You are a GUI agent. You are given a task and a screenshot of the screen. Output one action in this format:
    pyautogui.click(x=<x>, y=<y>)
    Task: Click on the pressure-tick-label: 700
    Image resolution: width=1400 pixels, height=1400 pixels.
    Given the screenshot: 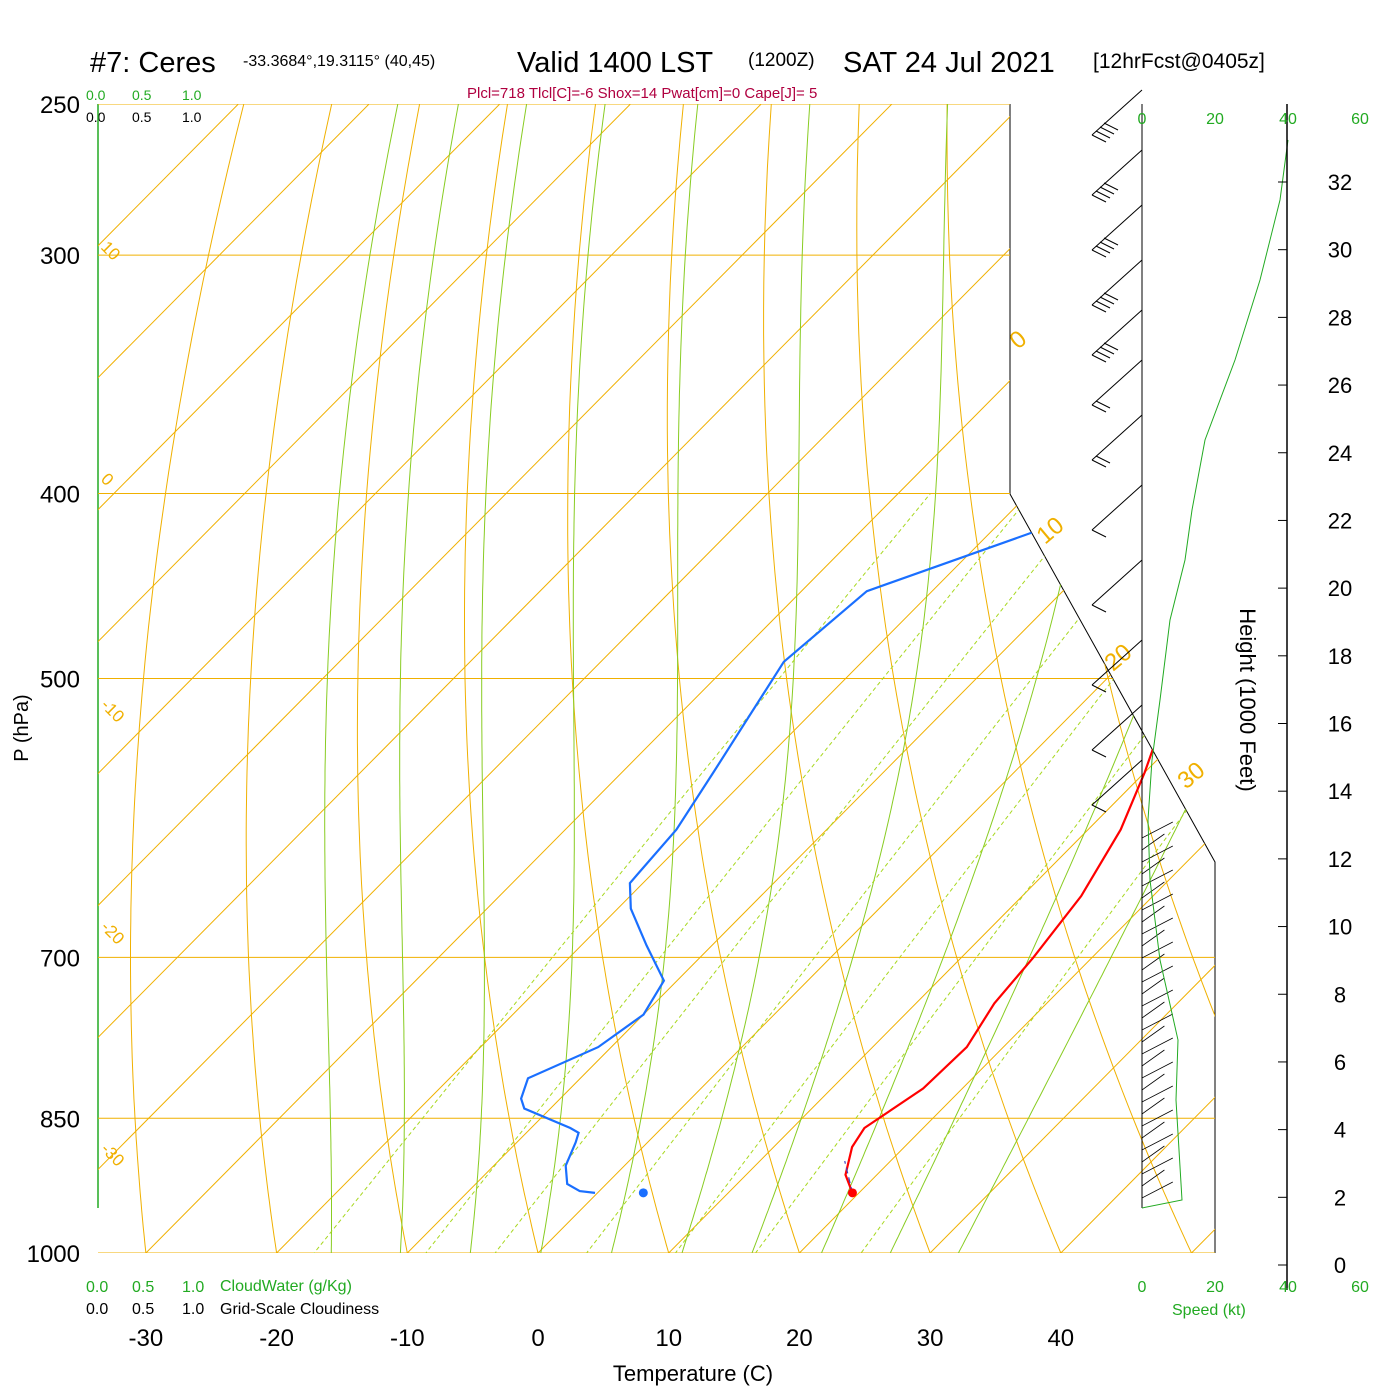 What is the action you would take?
    pyautogui.click(x=60, y=958)
    